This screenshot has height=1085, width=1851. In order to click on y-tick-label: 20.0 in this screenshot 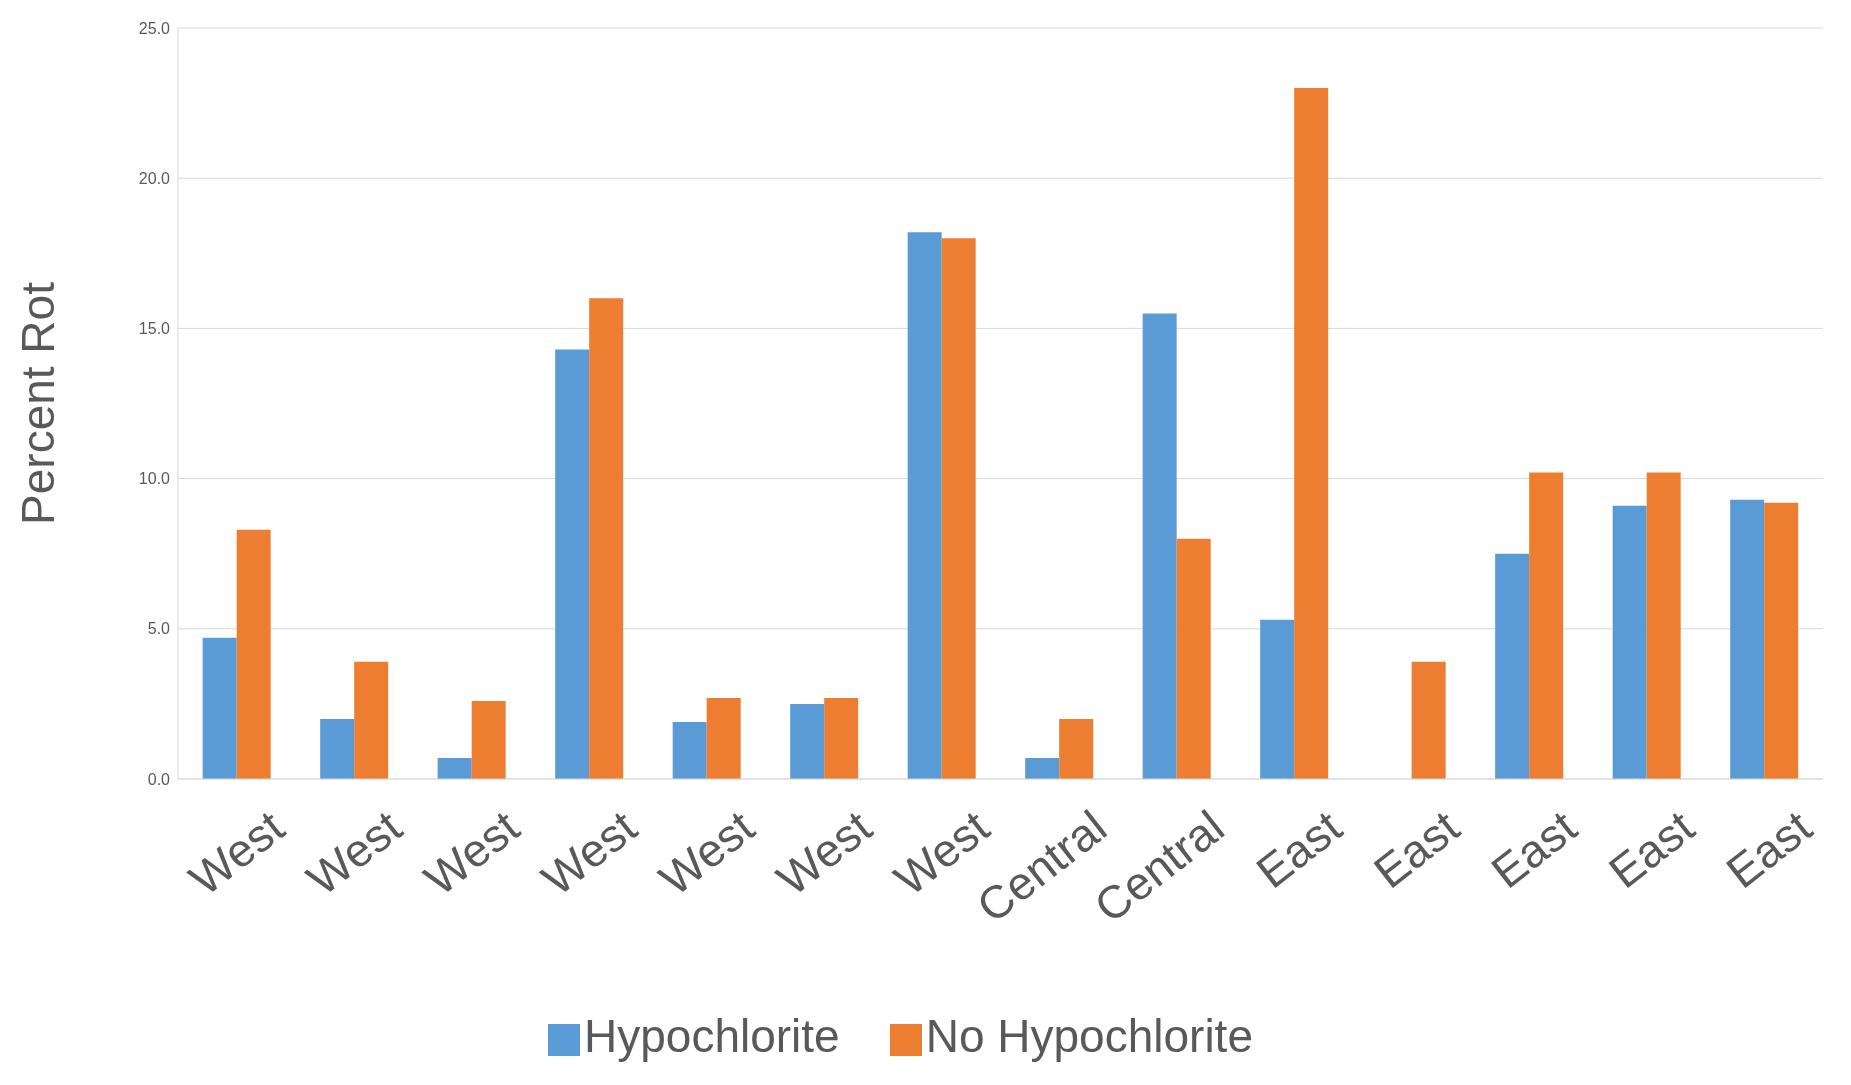, I will do `click(154, 178)`.